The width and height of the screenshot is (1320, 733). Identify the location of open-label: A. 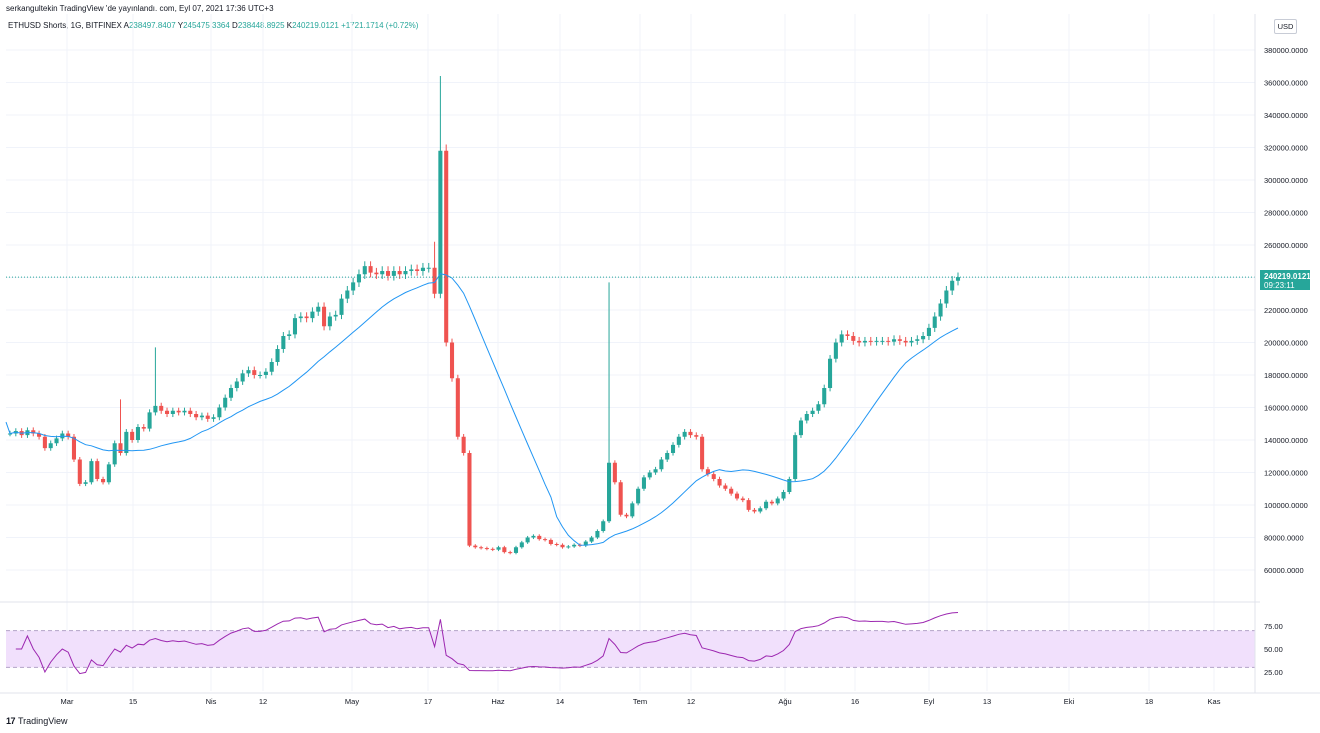
(126, 25).